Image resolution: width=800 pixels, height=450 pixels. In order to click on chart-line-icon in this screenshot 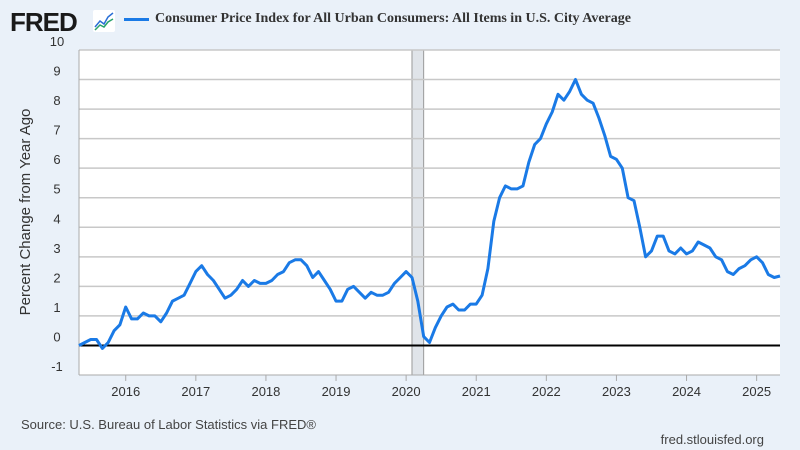, I will do `click(104, 21)`.